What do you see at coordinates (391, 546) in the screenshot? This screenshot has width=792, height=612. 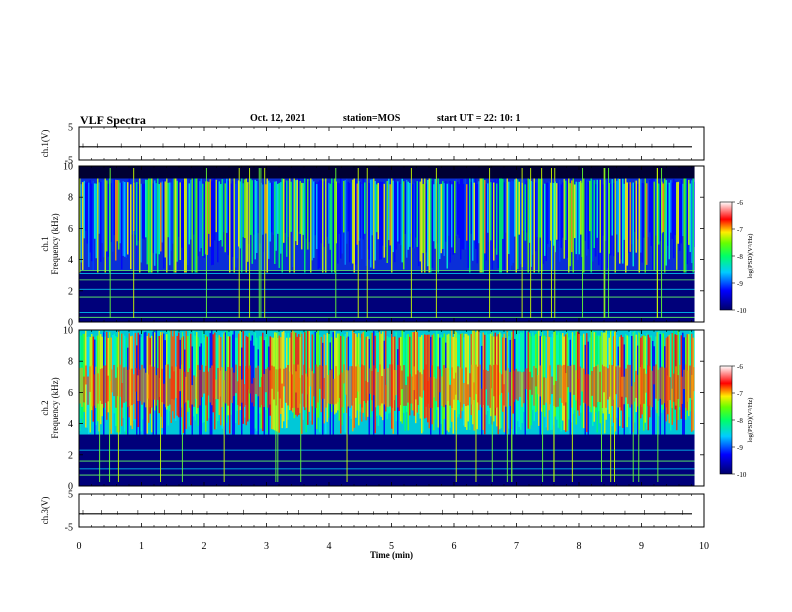 I see `x-tick-label: 5` at bounding box center [391, 546].